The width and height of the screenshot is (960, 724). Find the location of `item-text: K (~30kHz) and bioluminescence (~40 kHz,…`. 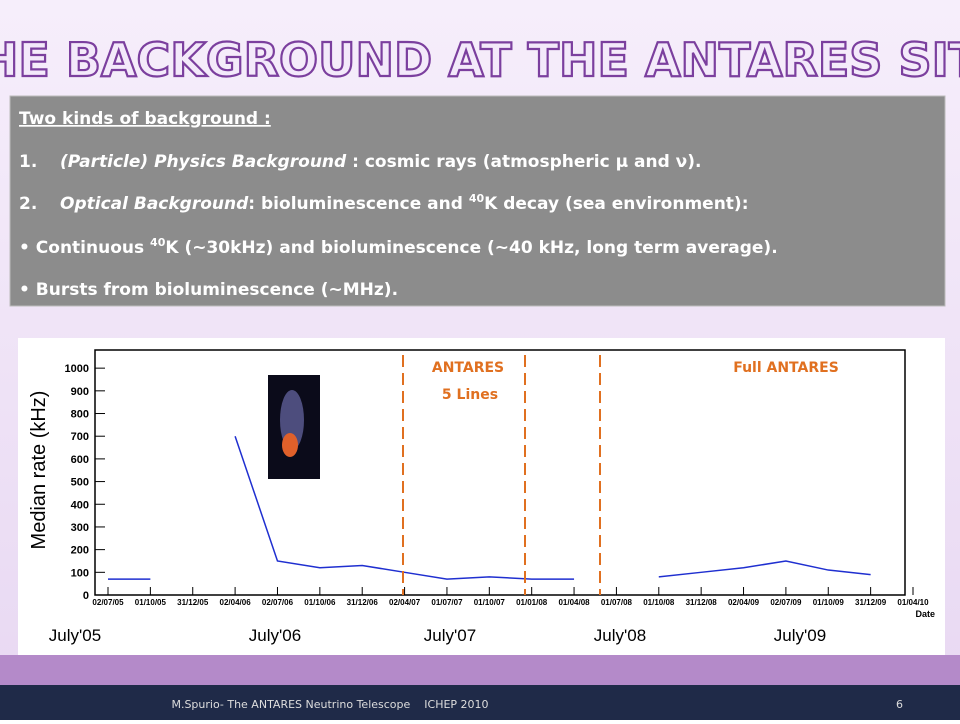

item-text: K (~30kHz) and bioluminescence (~40 kHz,… is located at coordinates (471, 248).